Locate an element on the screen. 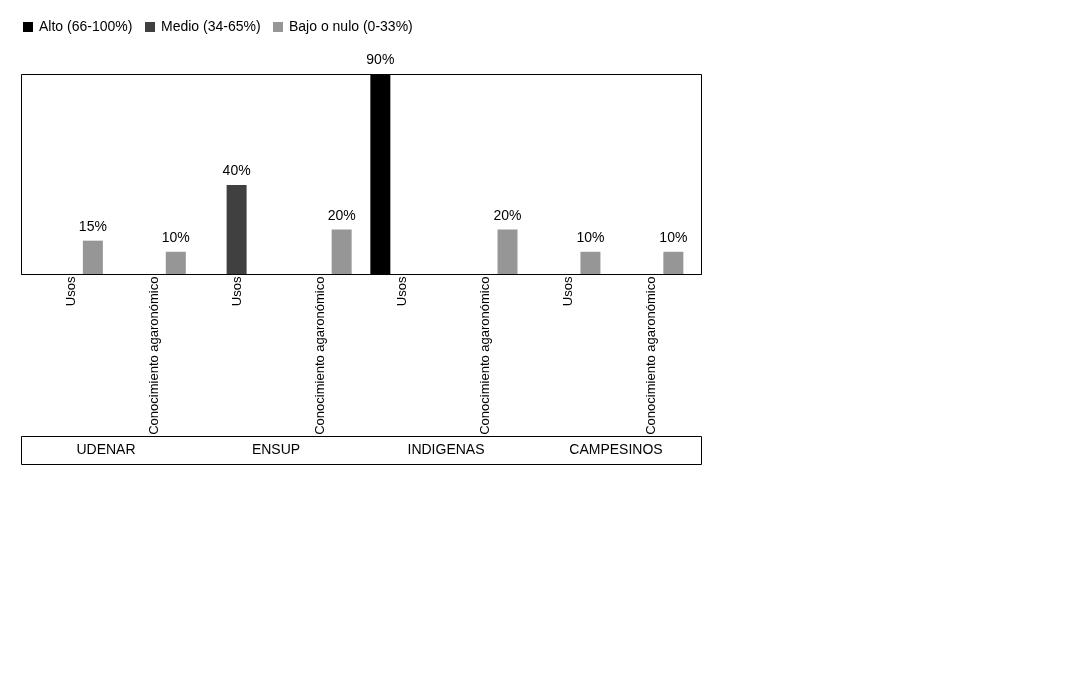 The image size is (1081, 680). data-label: 40% is located at coordinates (236, 170).